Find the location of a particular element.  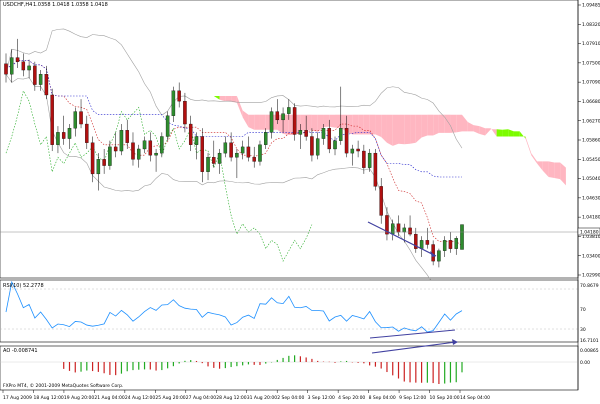

time-tick-label: 24 Aug 12:00 is located at coordinates (140, 398).